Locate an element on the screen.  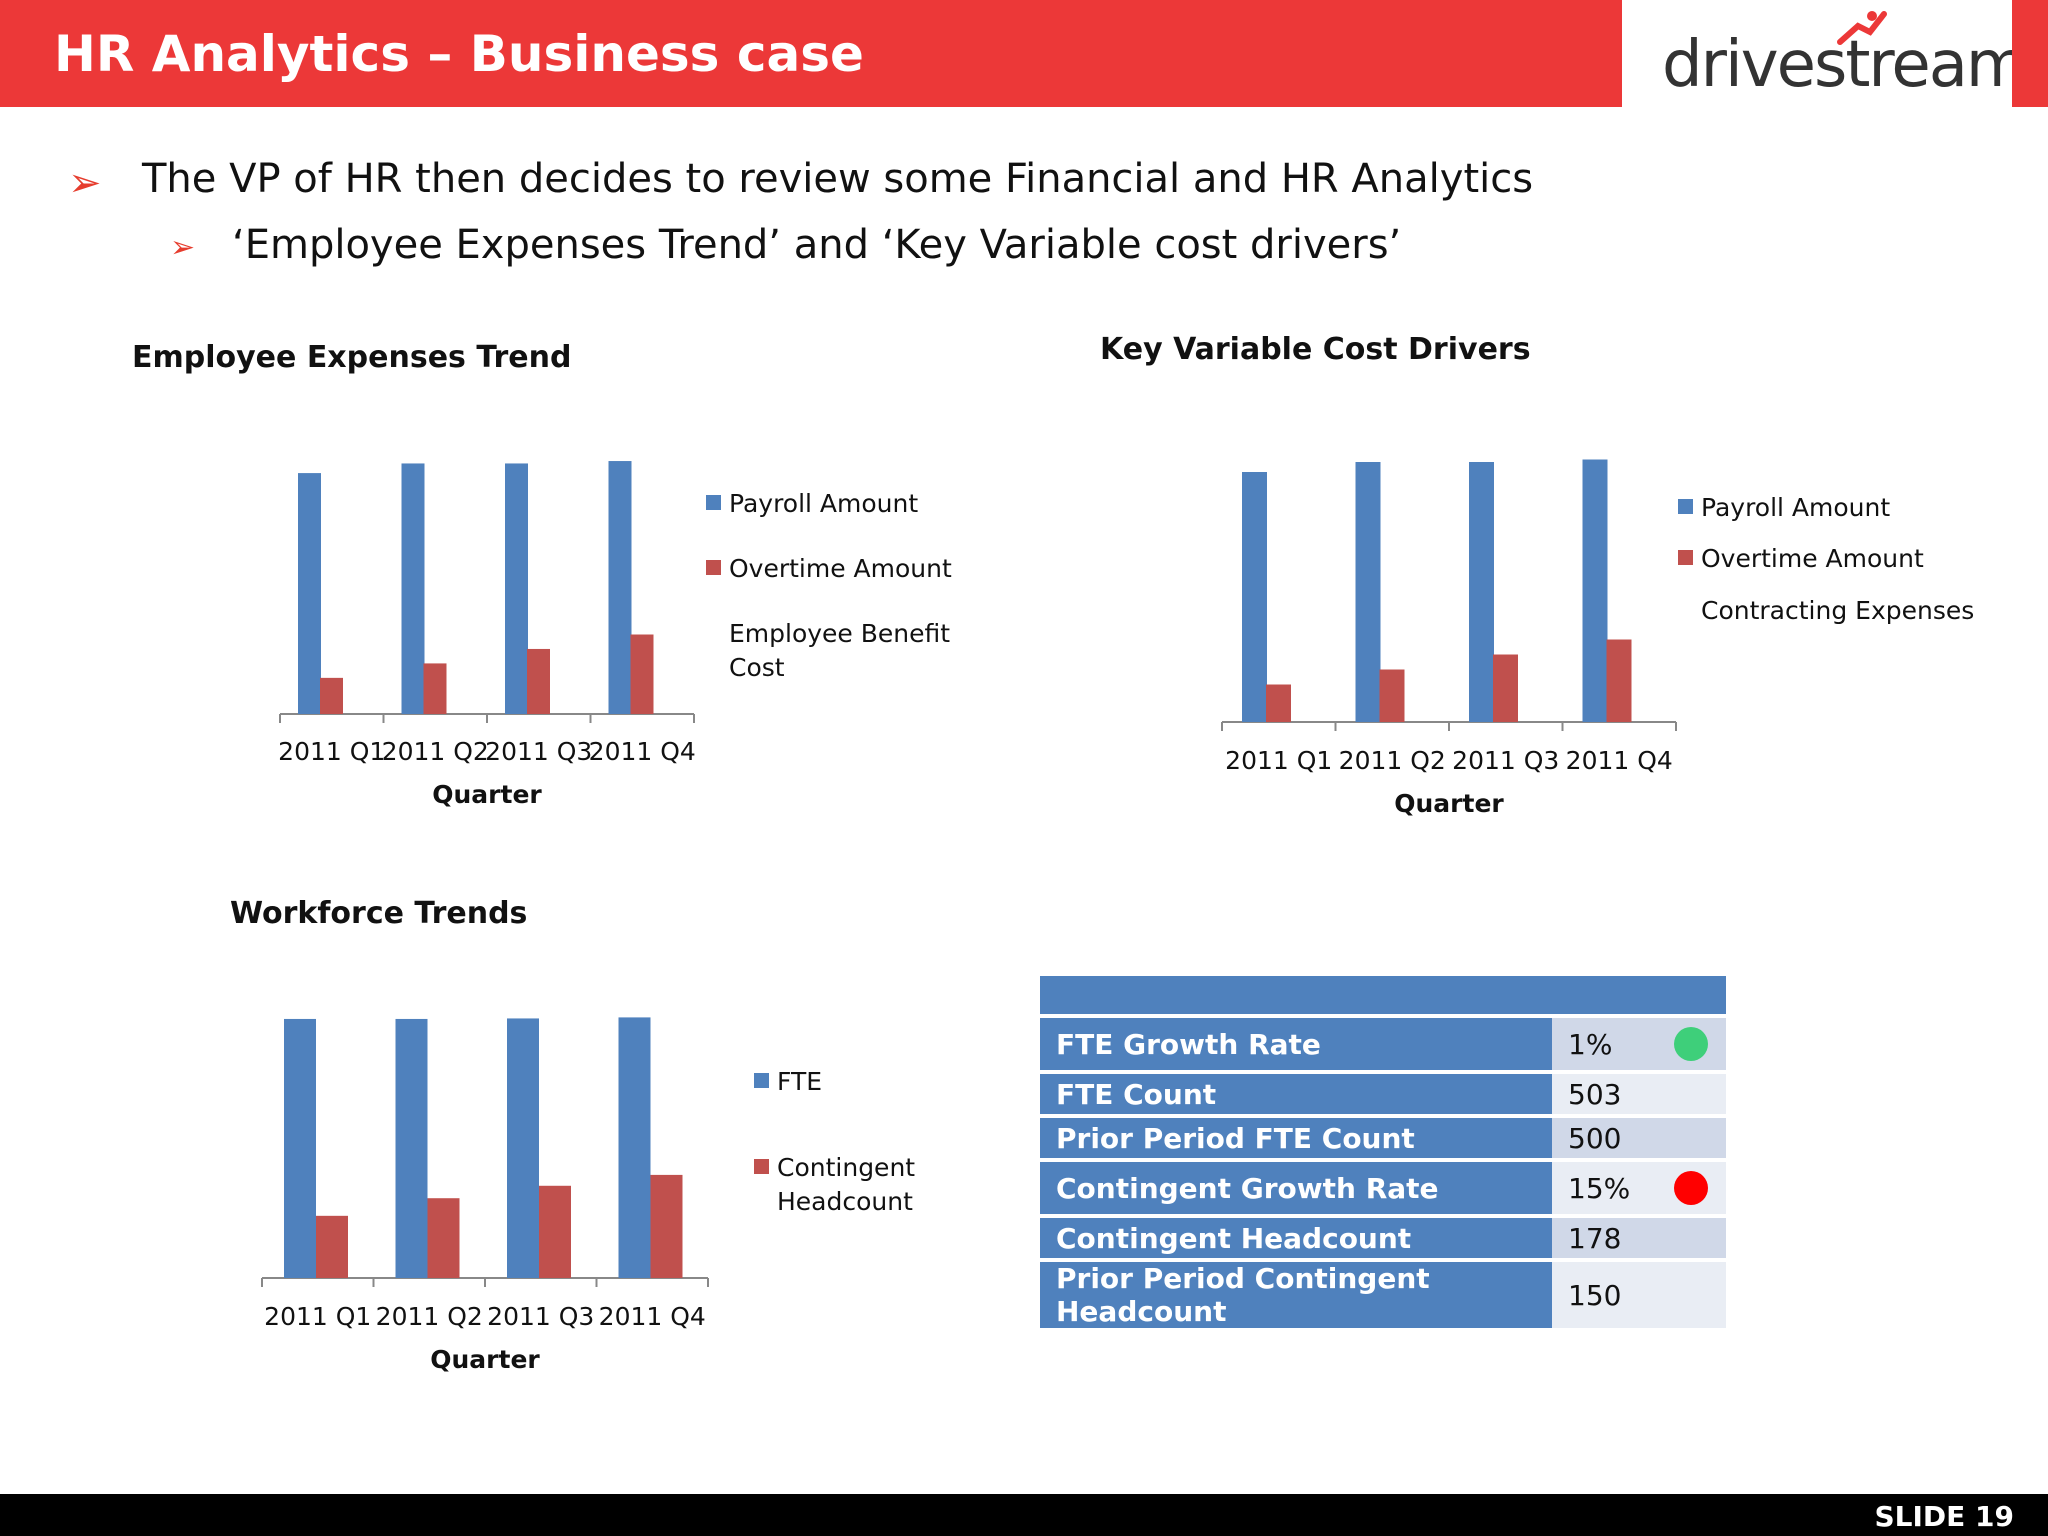
kpi-value: 178 is located at coordinates (1639, 1238).